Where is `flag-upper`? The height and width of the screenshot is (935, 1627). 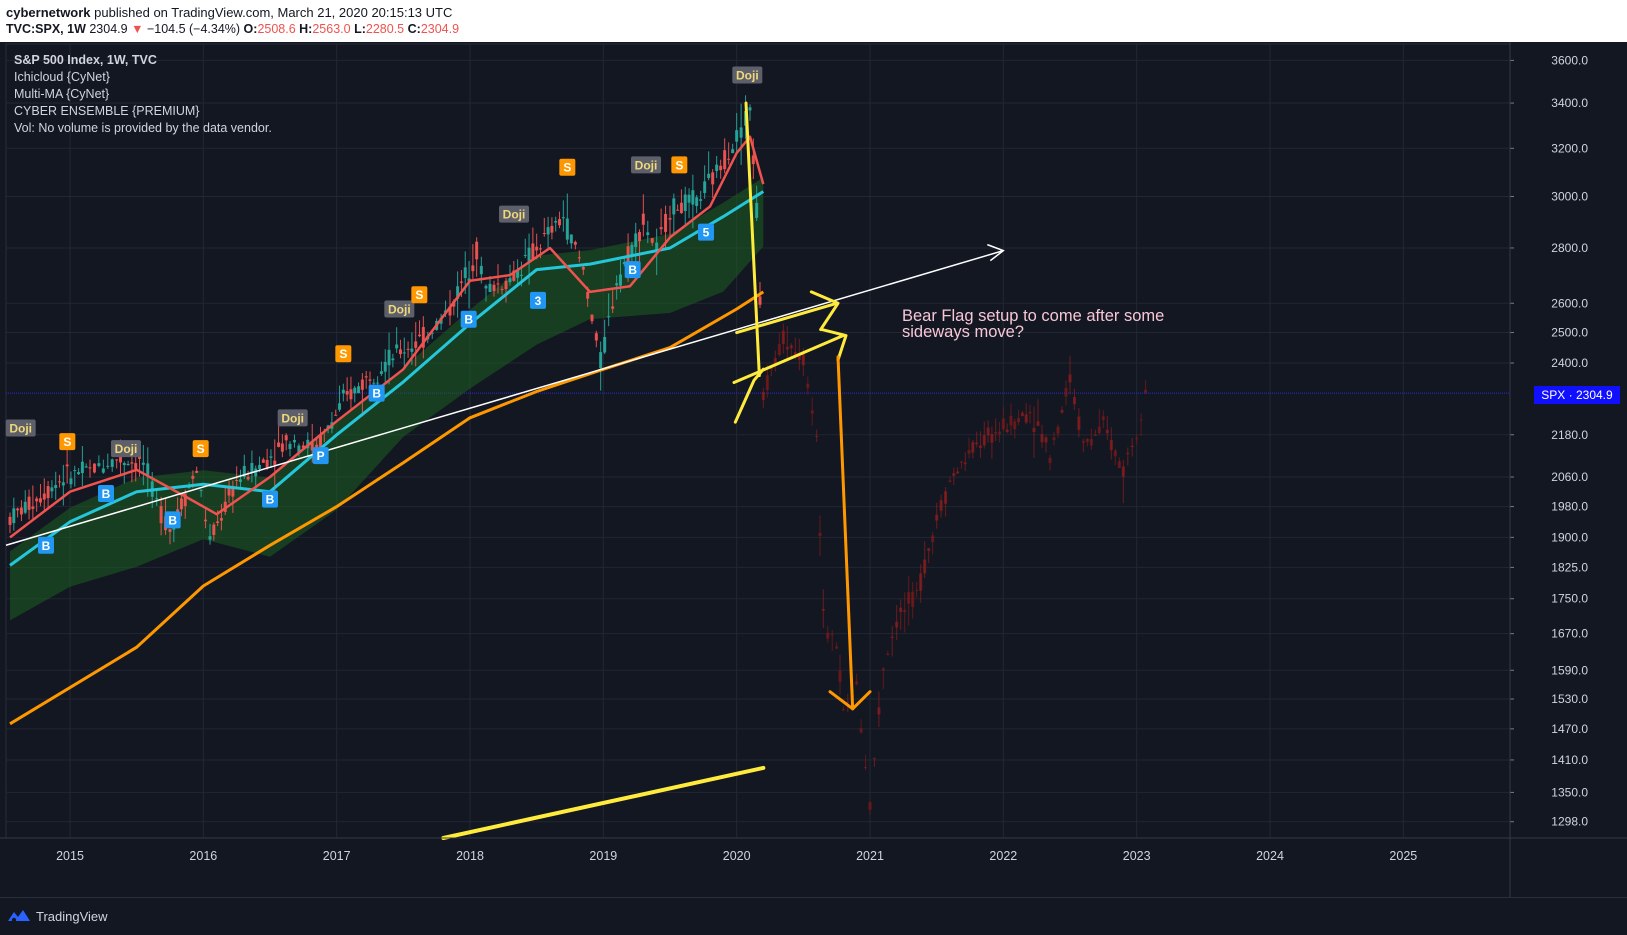
flag-upper is located at coordinates (787, 318).